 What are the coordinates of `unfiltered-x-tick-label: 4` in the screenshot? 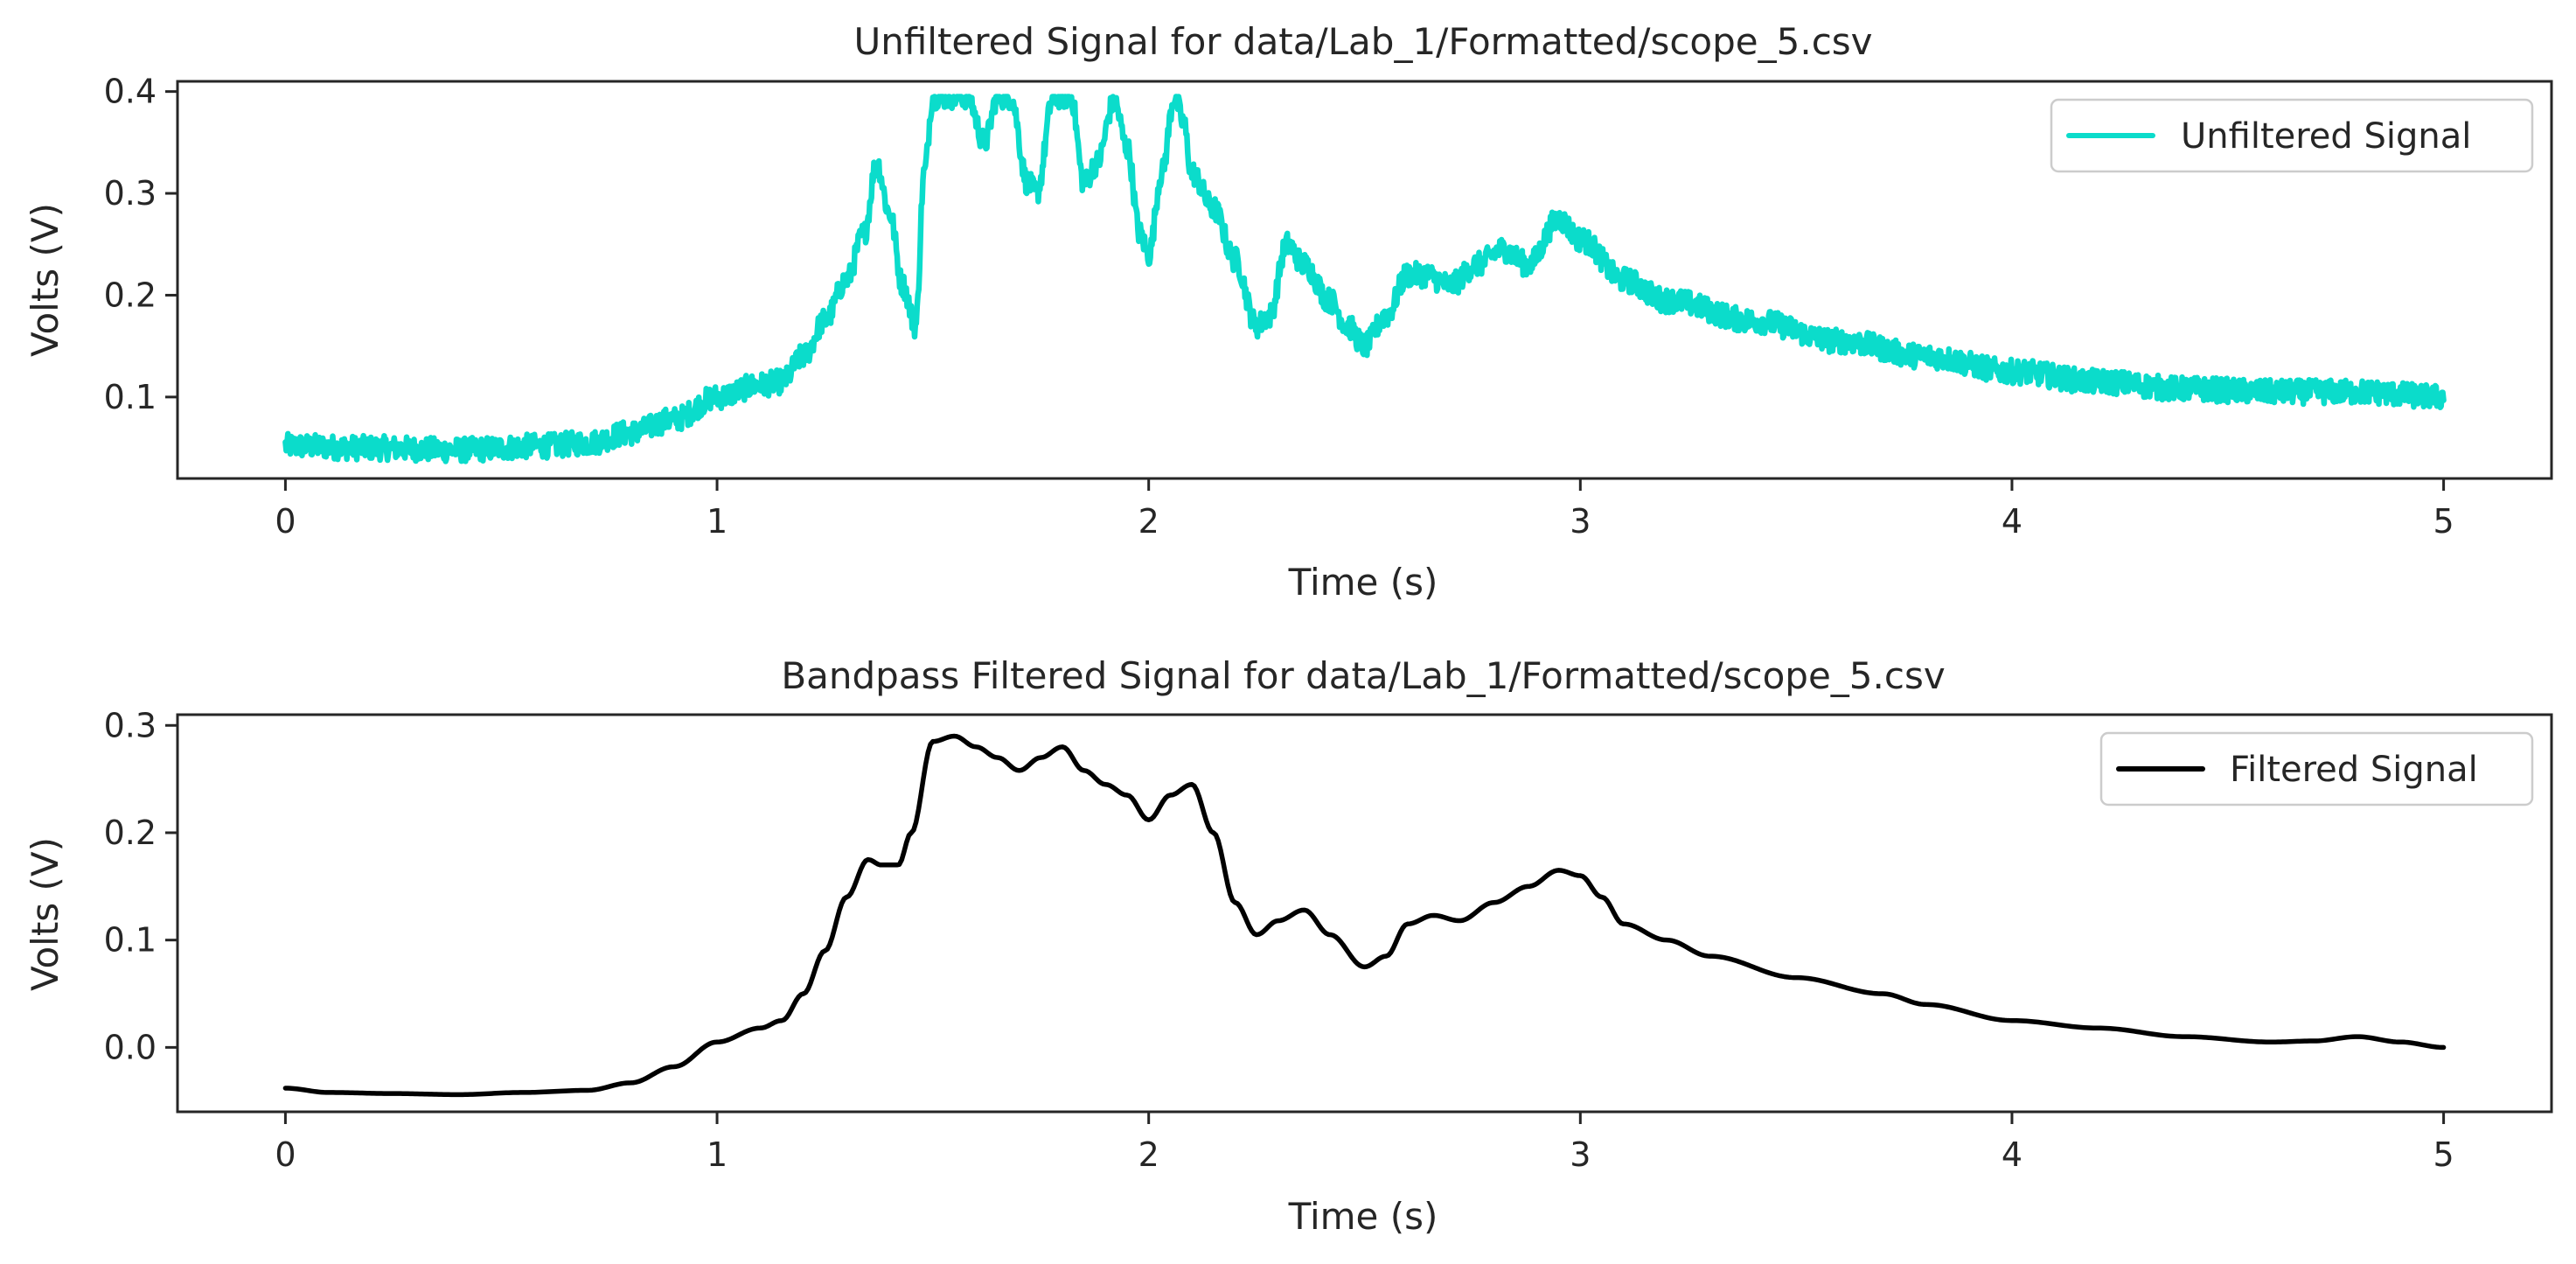 It's located at (2012, 521).